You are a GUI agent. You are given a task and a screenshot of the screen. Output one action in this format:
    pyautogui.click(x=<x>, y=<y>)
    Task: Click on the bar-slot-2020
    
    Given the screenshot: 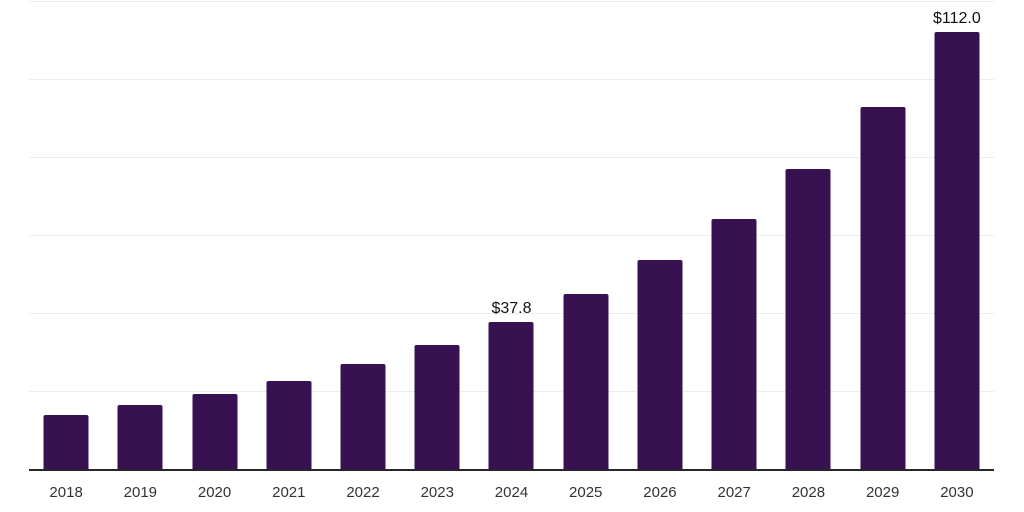 What is the action you would take?
    pyautogui.click(x=214, y=235)
    